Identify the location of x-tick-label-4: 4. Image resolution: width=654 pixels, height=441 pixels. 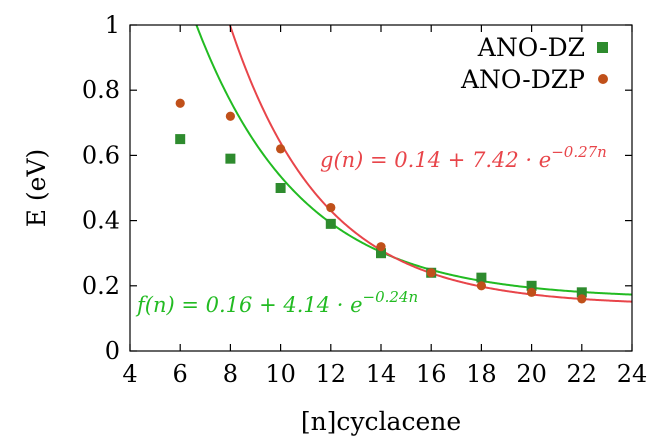
(129, 374).